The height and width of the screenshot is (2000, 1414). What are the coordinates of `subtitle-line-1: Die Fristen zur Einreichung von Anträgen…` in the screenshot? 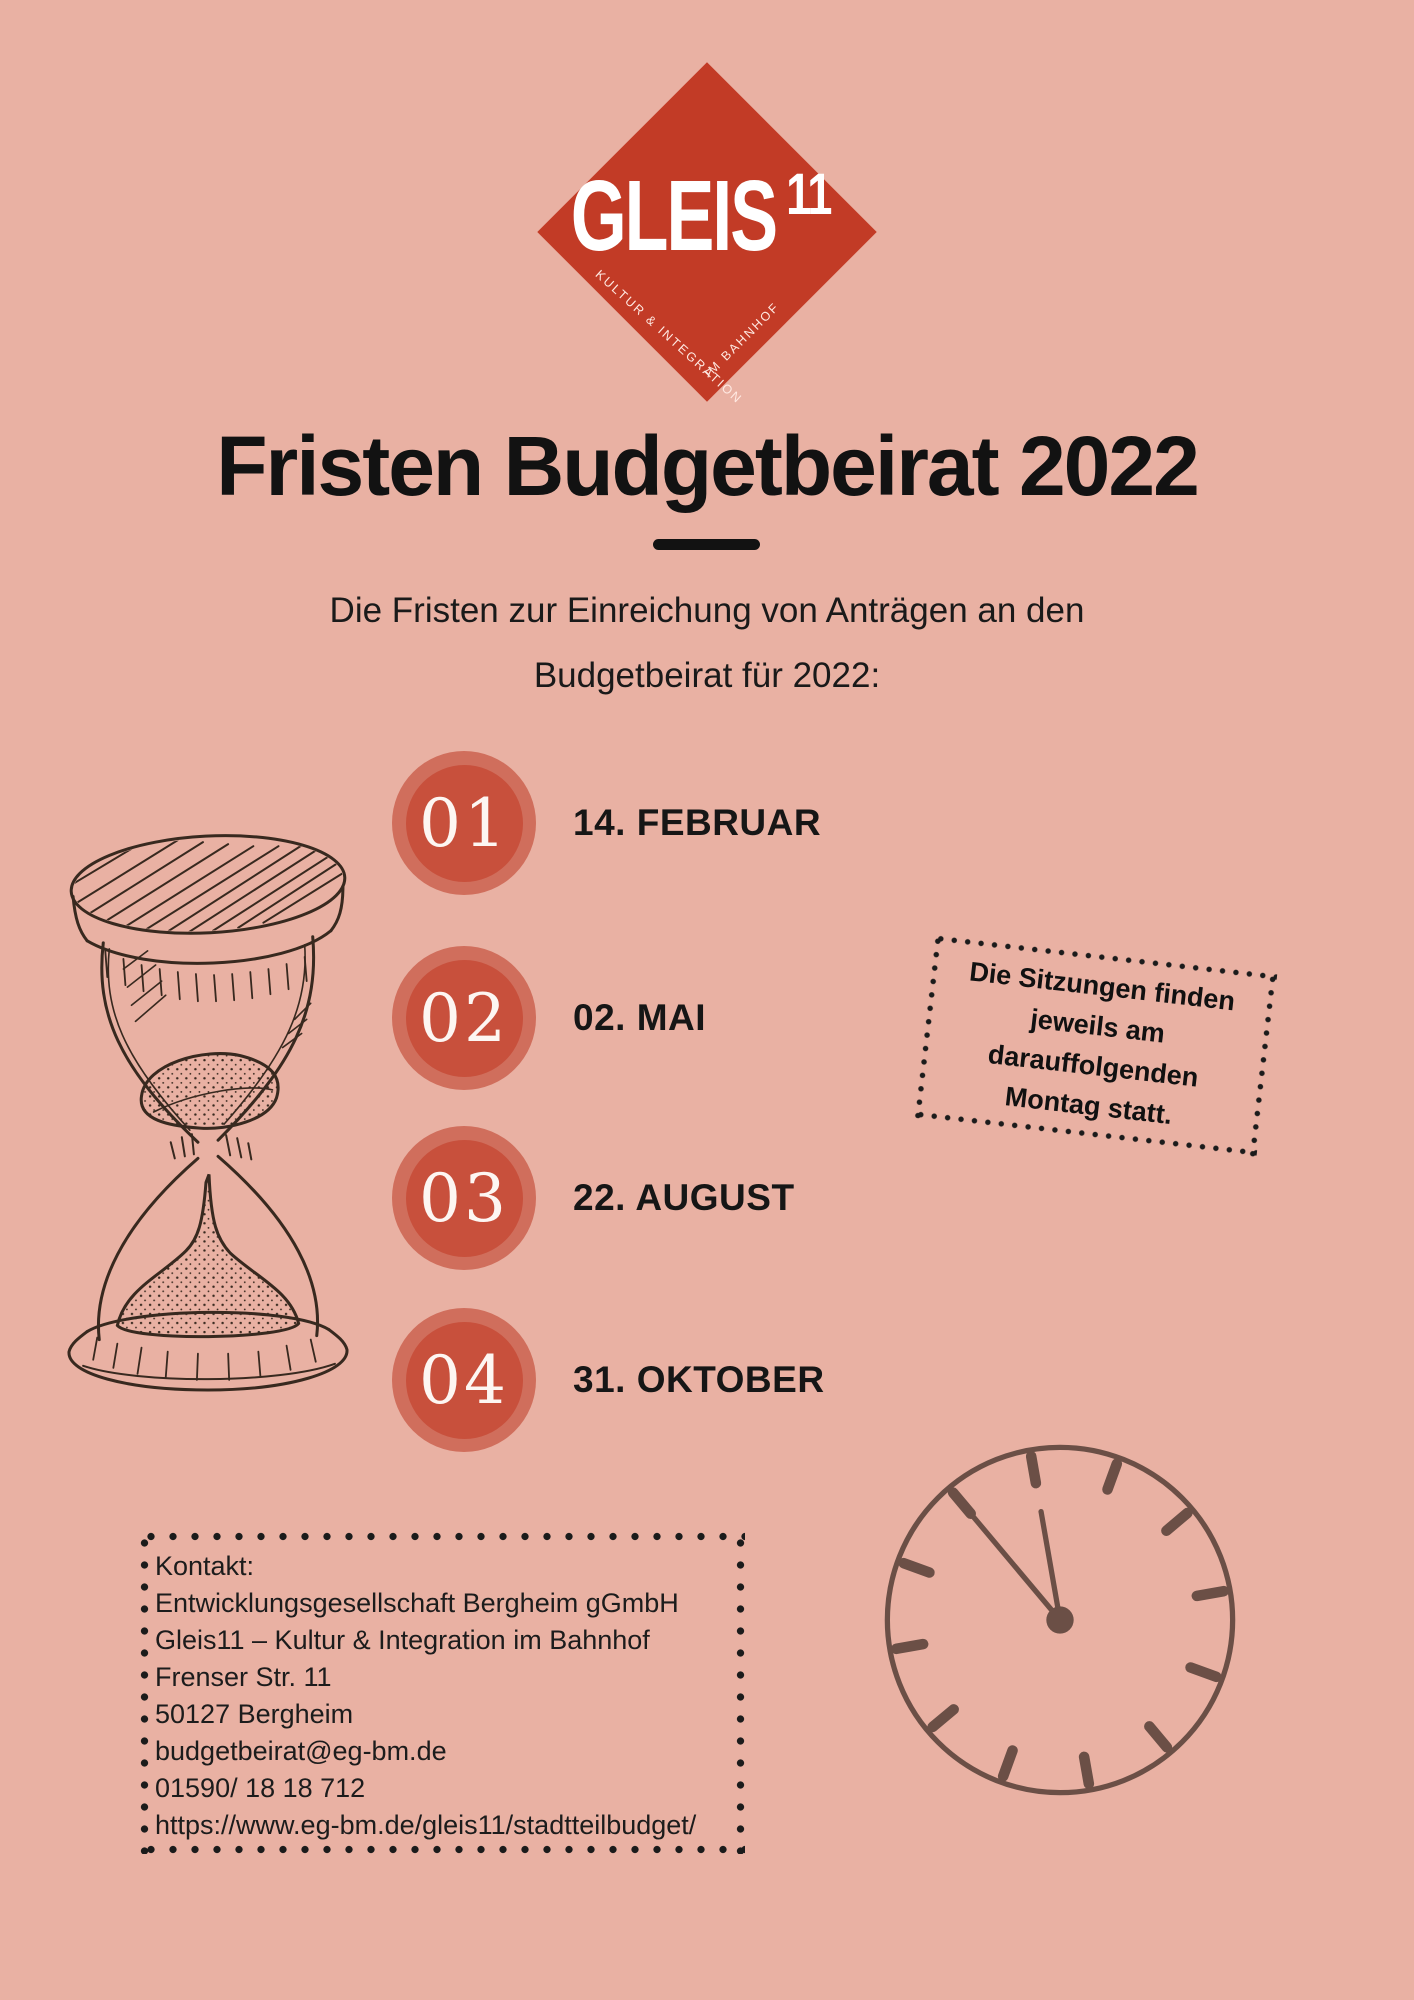 It's located at (707, 610).